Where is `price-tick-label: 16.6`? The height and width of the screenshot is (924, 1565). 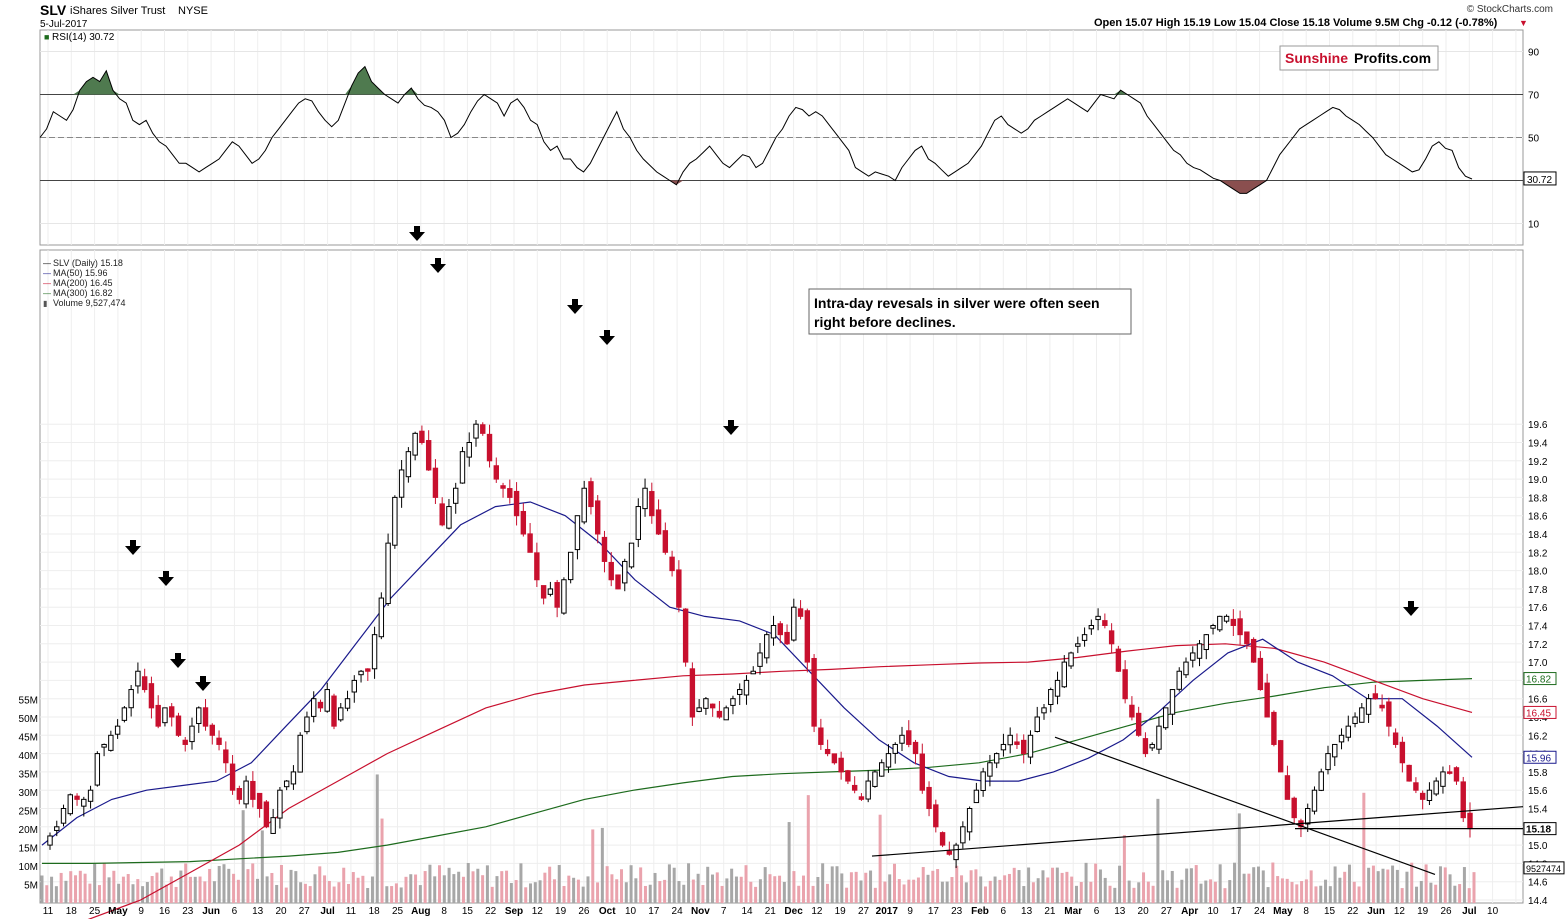
price-tick-label: 16.6 is located at coordinates (1538, 700).